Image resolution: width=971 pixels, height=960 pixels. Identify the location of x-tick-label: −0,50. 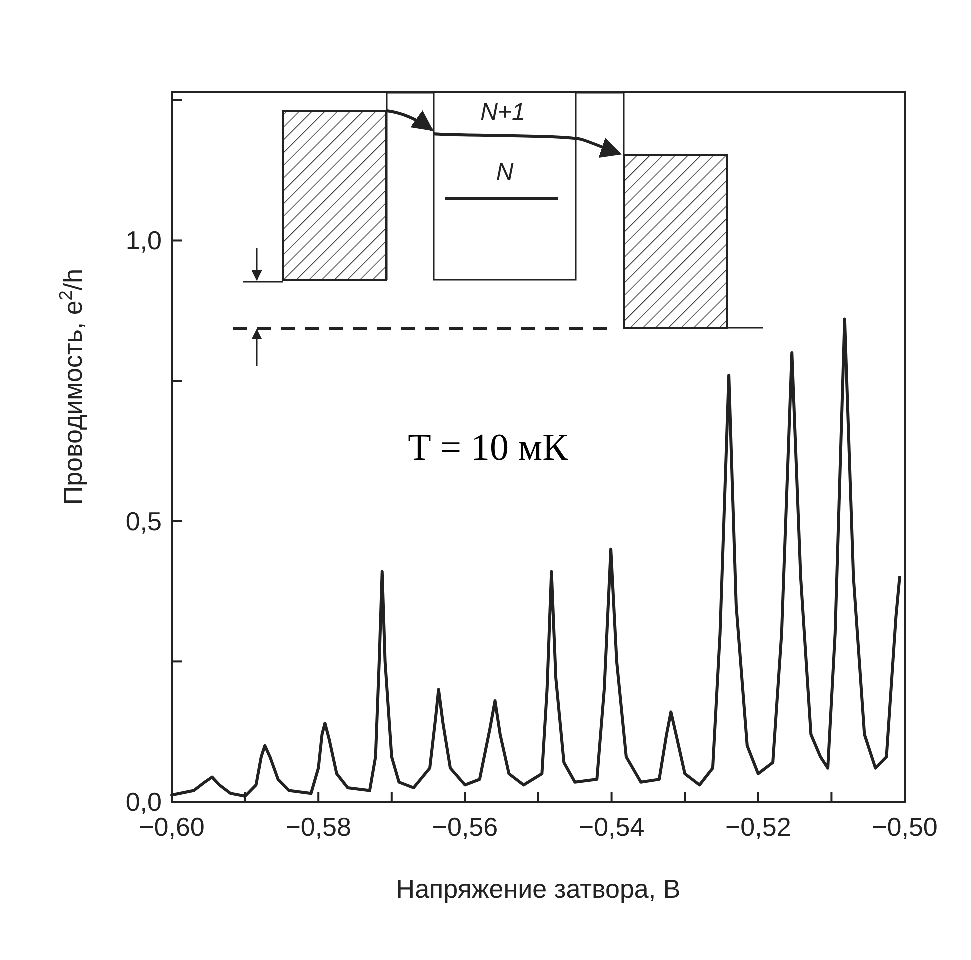
(905, 827).